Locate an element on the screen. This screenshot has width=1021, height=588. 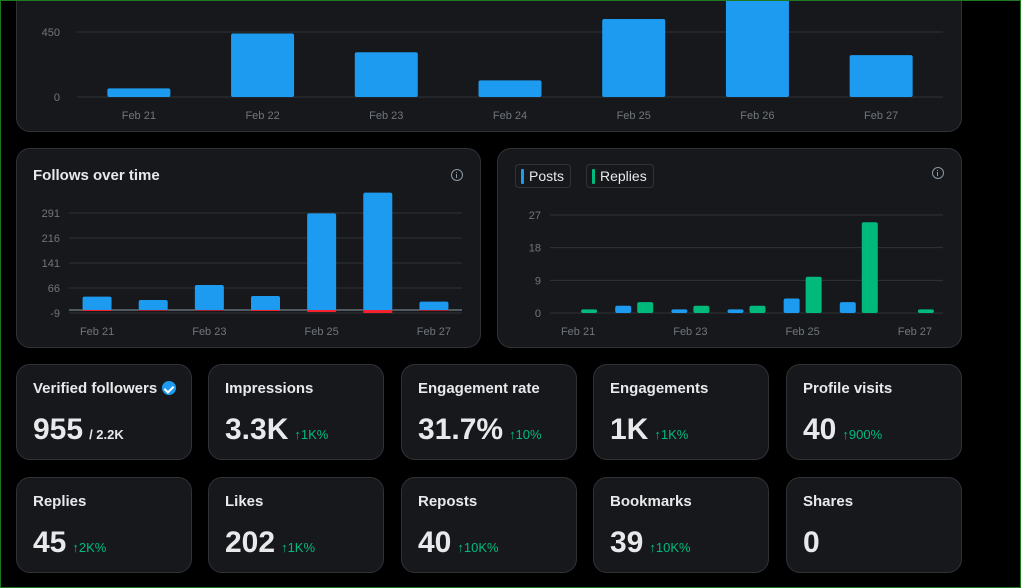
metric-value-row: 45 ↑2K% is located at coordinates (69, 543).